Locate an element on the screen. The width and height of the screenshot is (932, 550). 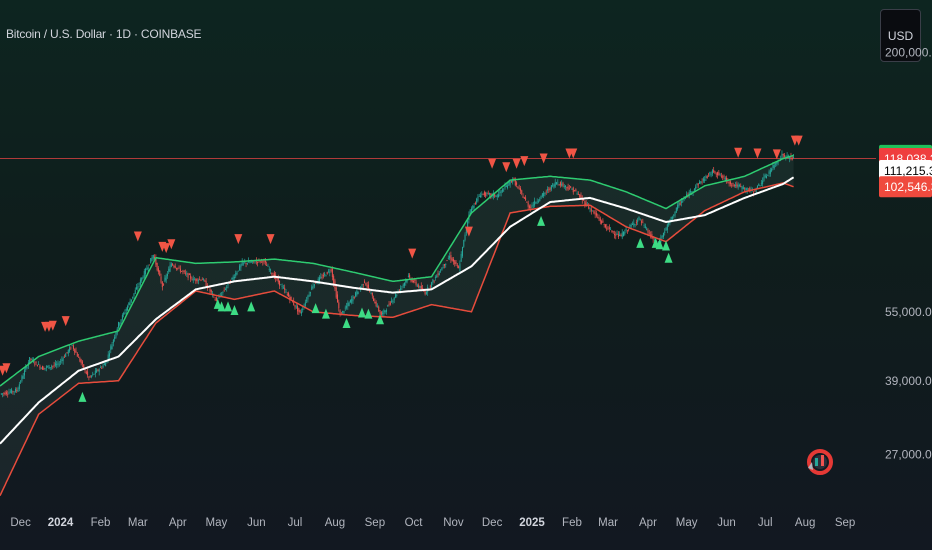
sell-signal-marker is located at coordinates (524, 161).